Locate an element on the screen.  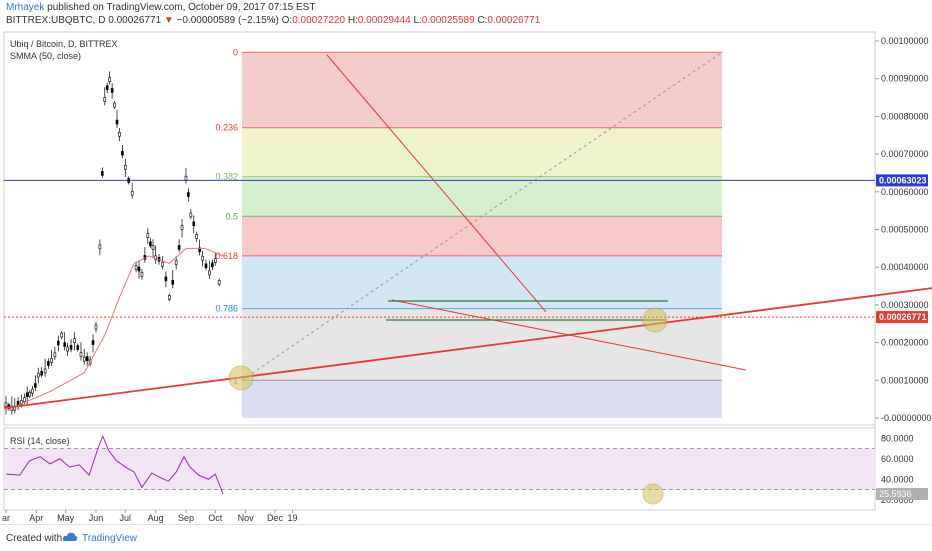
footer: Created with TradingView is located at coordinates (466, 537).